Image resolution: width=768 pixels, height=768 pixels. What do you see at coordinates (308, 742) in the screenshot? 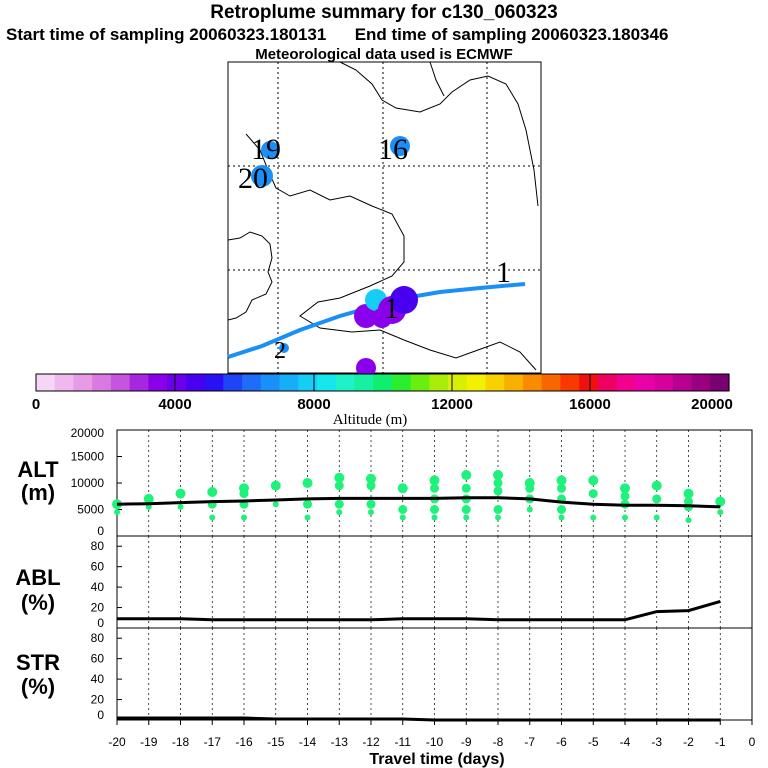
I see `x-tick-label: -14` at bounding box center [308, 742].